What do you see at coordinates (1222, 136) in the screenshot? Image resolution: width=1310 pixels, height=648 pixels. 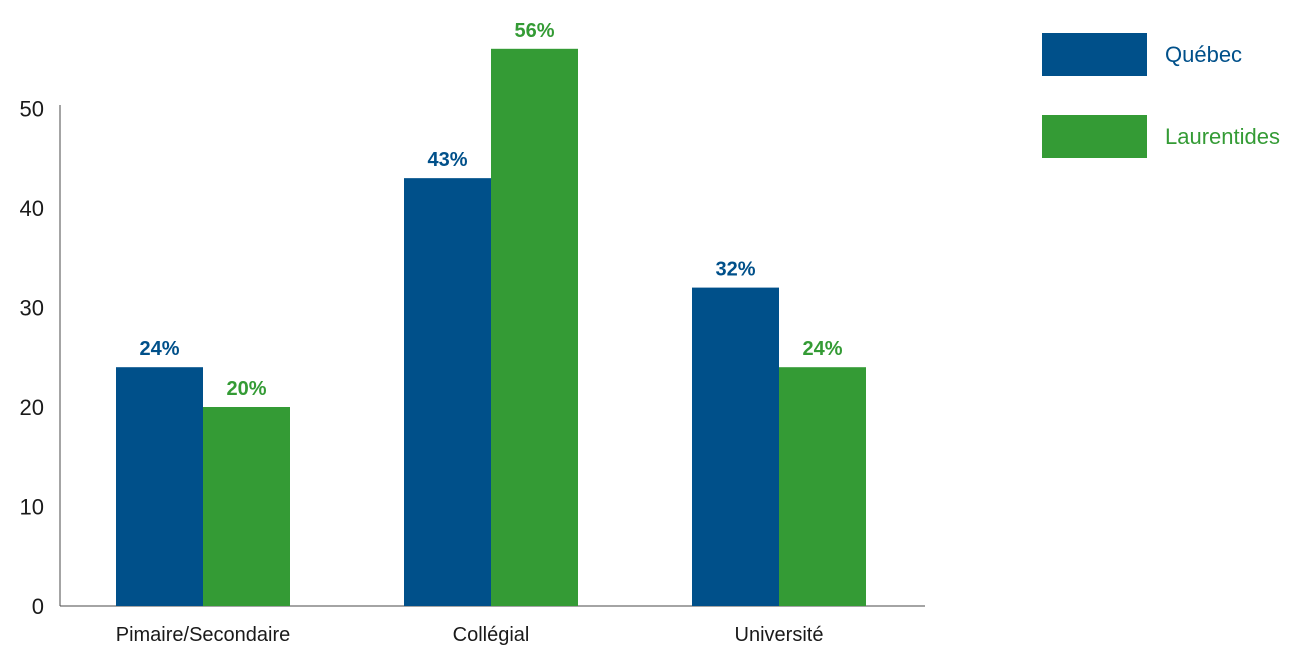 I see `legend-label: Laurentides` at bounding box center [1222, 136].